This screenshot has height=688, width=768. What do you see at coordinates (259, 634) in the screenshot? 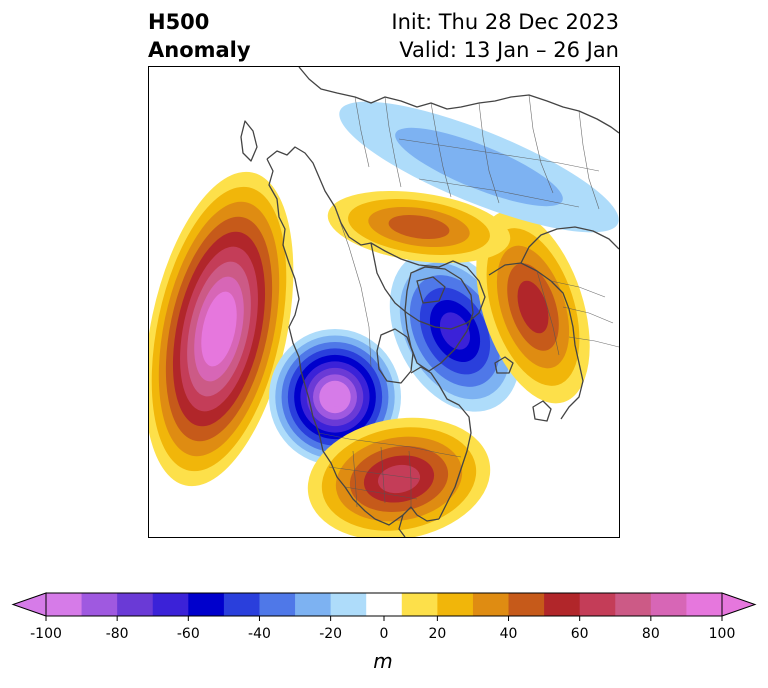
I see `colorbar-tick-label: -40` at bounding box center [259, 634].